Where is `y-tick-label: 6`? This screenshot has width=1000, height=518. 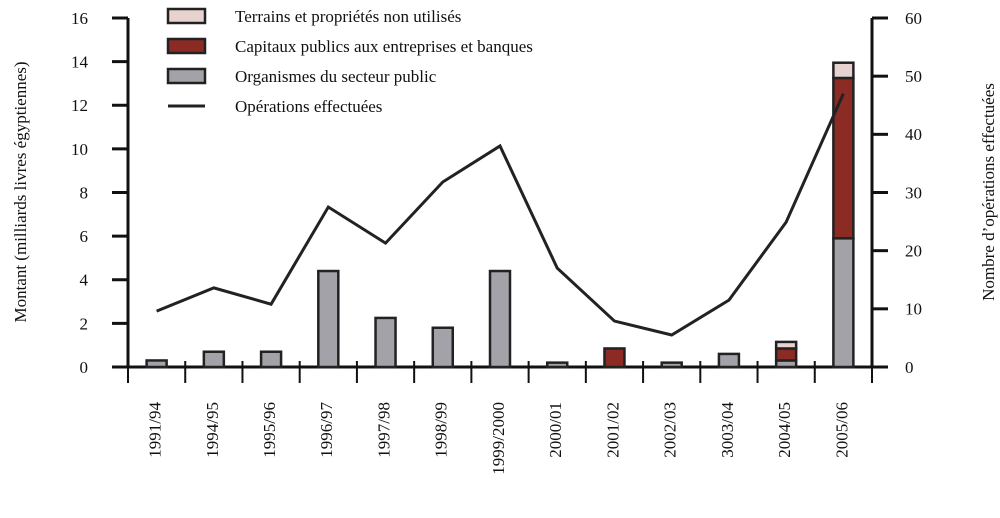 y-tick-label: 6 is located at coordinates (84, 236).